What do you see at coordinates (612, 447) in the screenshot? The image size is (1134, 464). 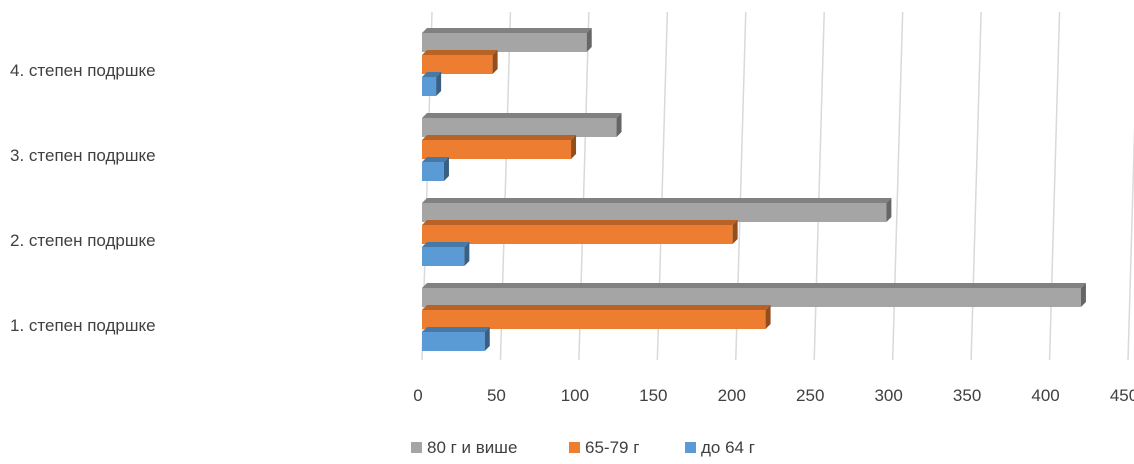 I see `legend-label-2: 65-79 г` at bounding box center [612, 447].